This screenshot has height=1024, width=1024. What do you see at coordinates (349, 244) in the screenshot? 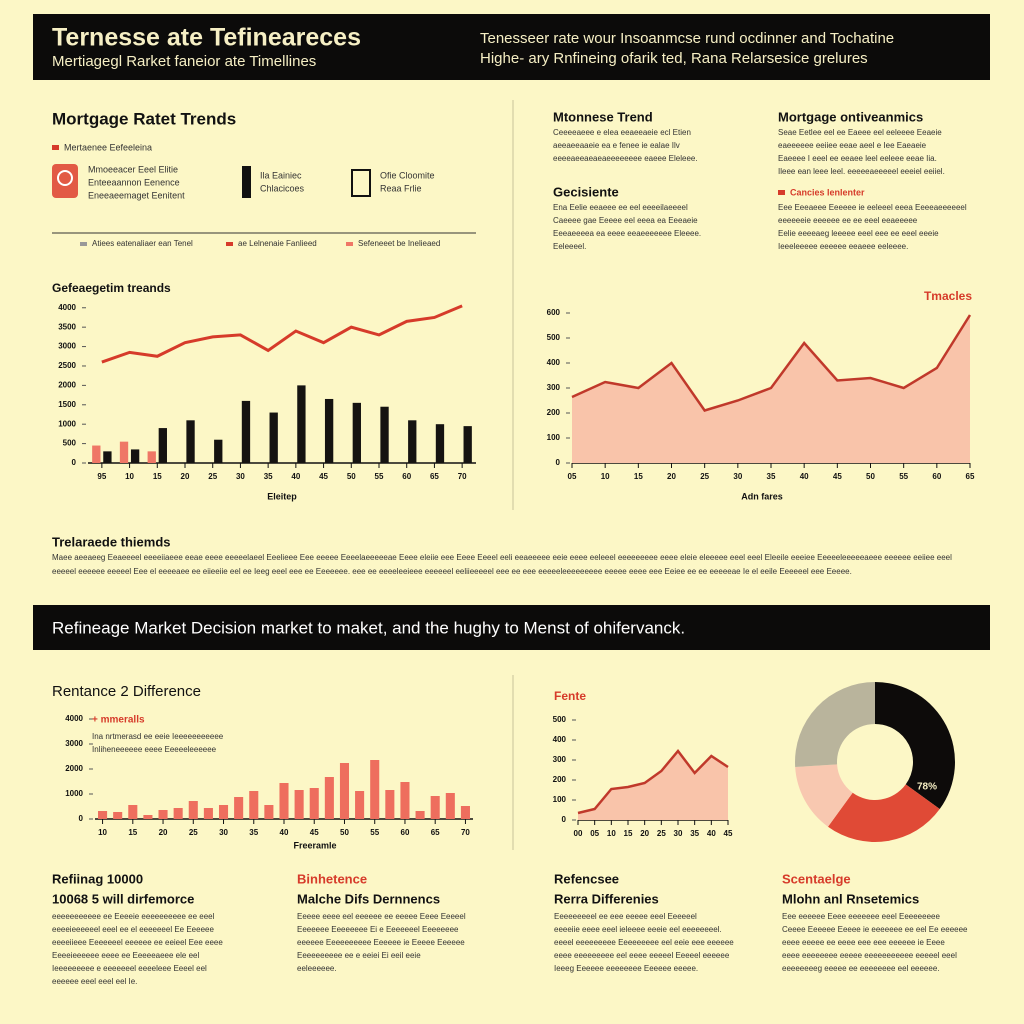
I see `legend-swatch` at bounding box center [349, 244].